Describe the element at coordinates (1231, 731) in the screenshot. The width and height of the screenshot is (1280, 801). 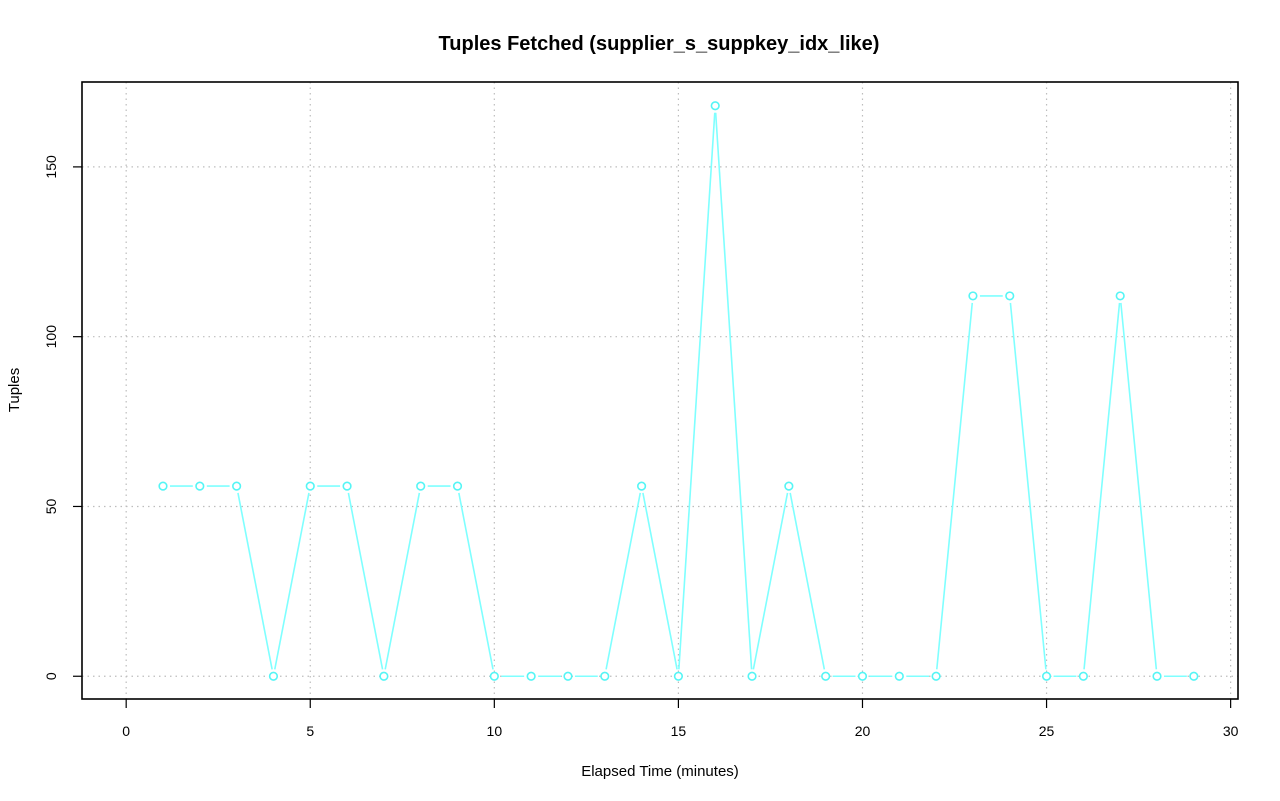
I see `x-tick-label: 30` at that location.